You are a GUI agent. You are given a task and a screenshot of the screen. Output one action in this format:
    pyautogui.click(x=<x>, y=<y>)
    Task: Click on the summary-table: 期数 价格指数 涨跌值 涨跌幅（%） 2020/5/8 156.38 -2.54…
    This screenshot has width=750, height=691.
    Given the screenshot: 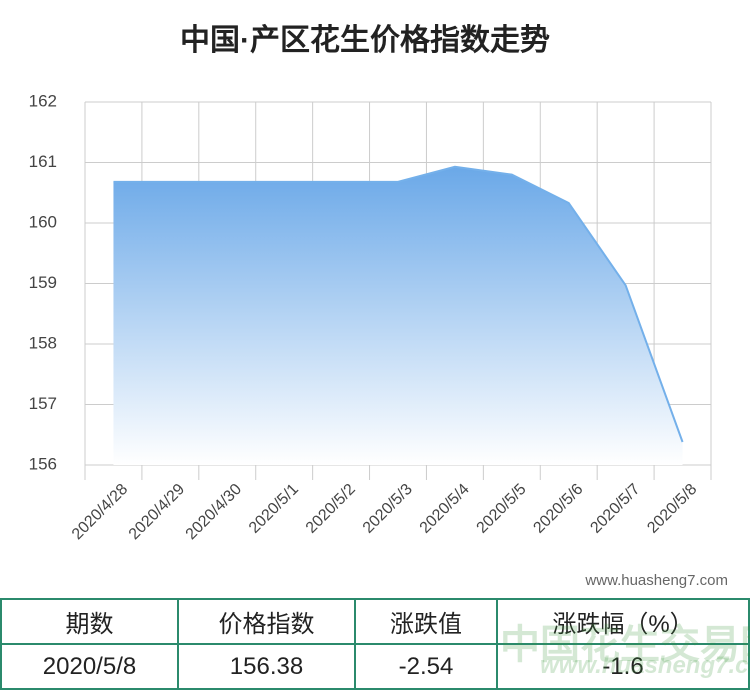 What is the action you would take?
    pyautogui.click(x=375, y=644)
    